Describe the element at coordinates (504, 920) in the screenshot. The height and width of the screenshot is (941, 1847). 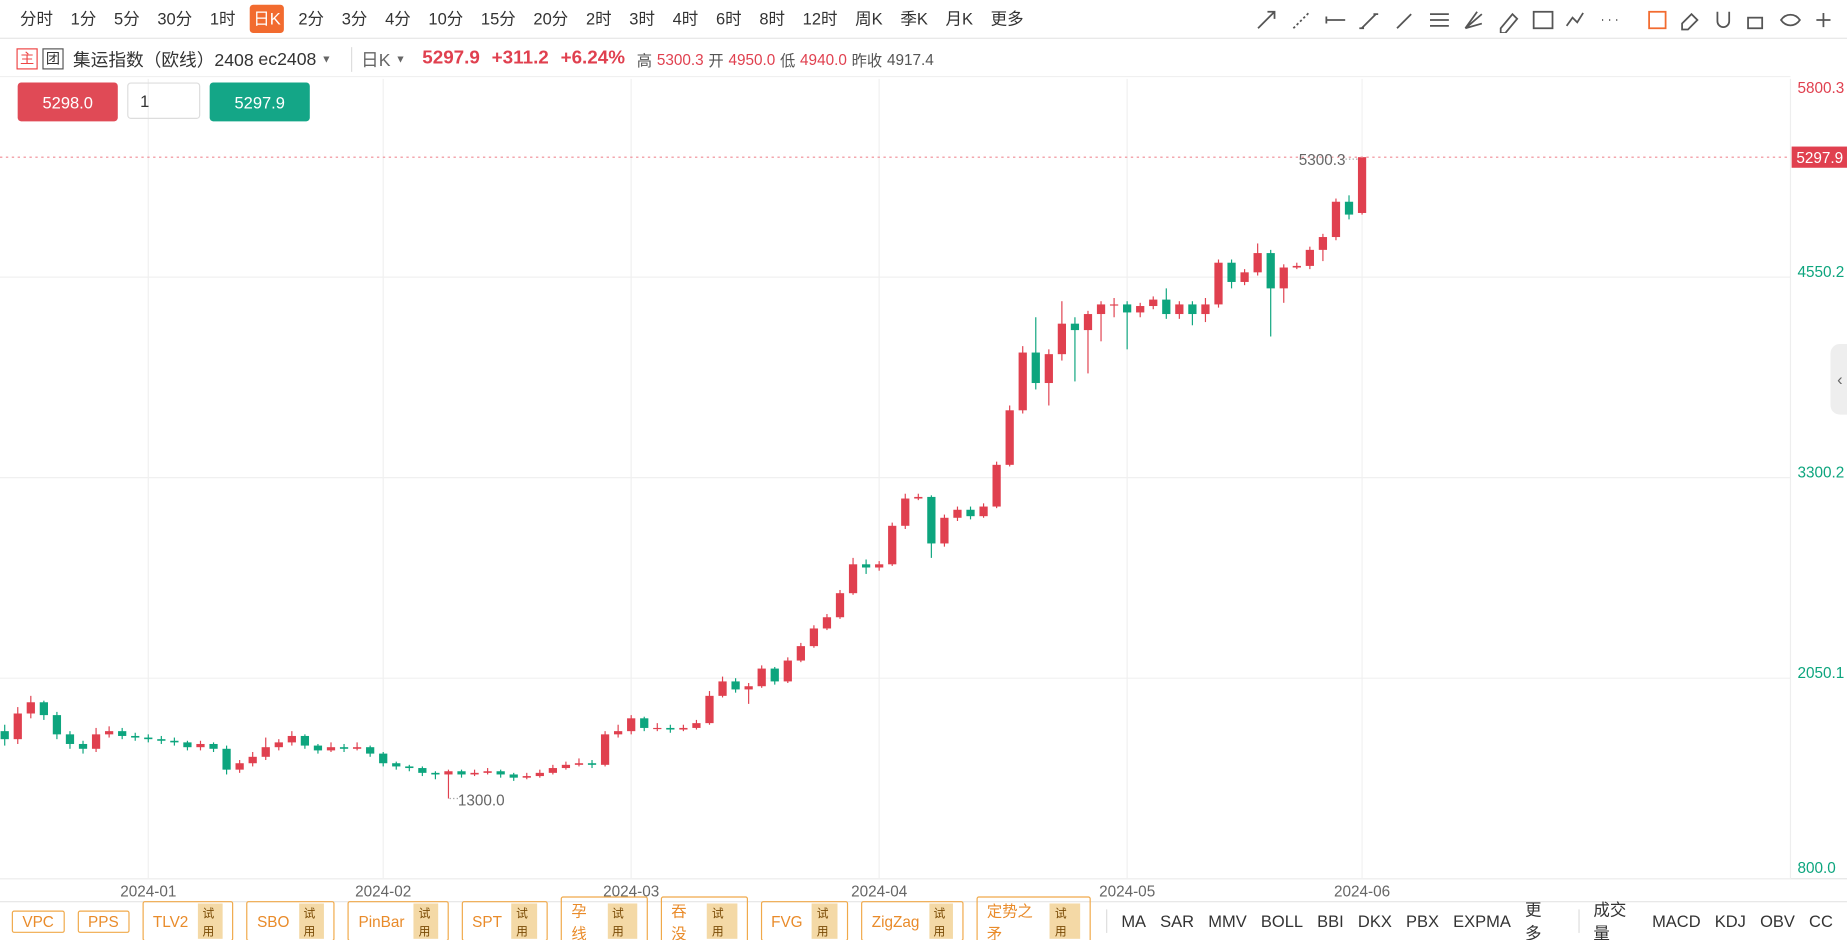
I see `strategy-chip: SPT 试用` at that location.